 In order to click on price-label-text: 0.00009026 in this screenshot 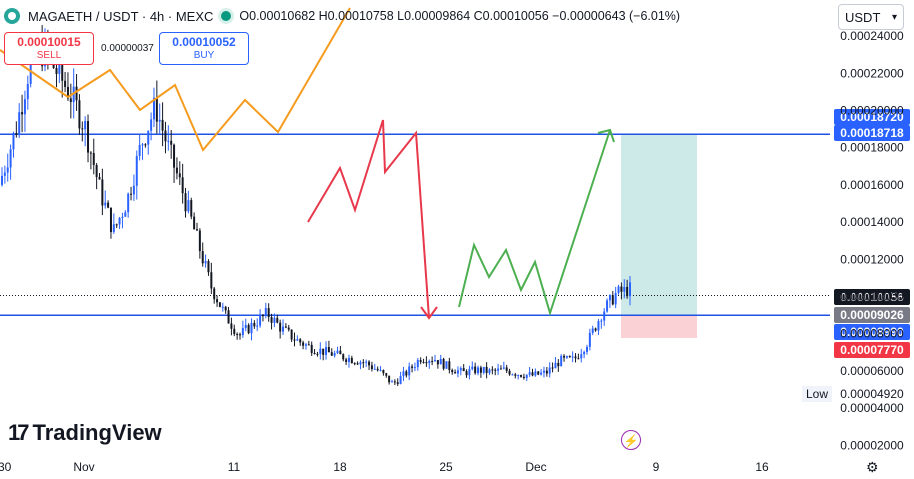, I will do `click(872, 315)`.